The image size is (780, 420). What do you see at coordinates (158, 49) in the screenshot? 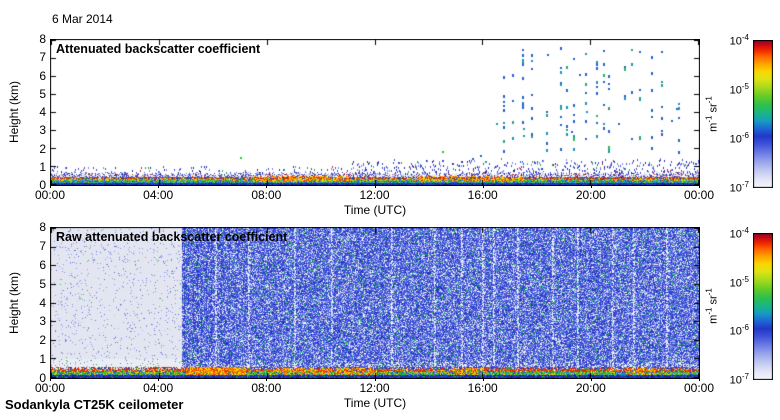
I see `panel-title-attenuated: Attenuated backscatter coefficient` at bounding box center [158, 49].